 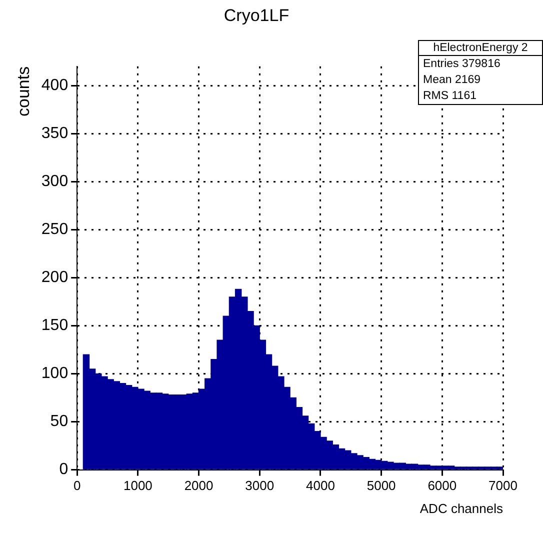 What do you see at coordinates (137, 486) in the screenshot?
I see `x-tick-label: 1000` at bounding box center [137, 486].